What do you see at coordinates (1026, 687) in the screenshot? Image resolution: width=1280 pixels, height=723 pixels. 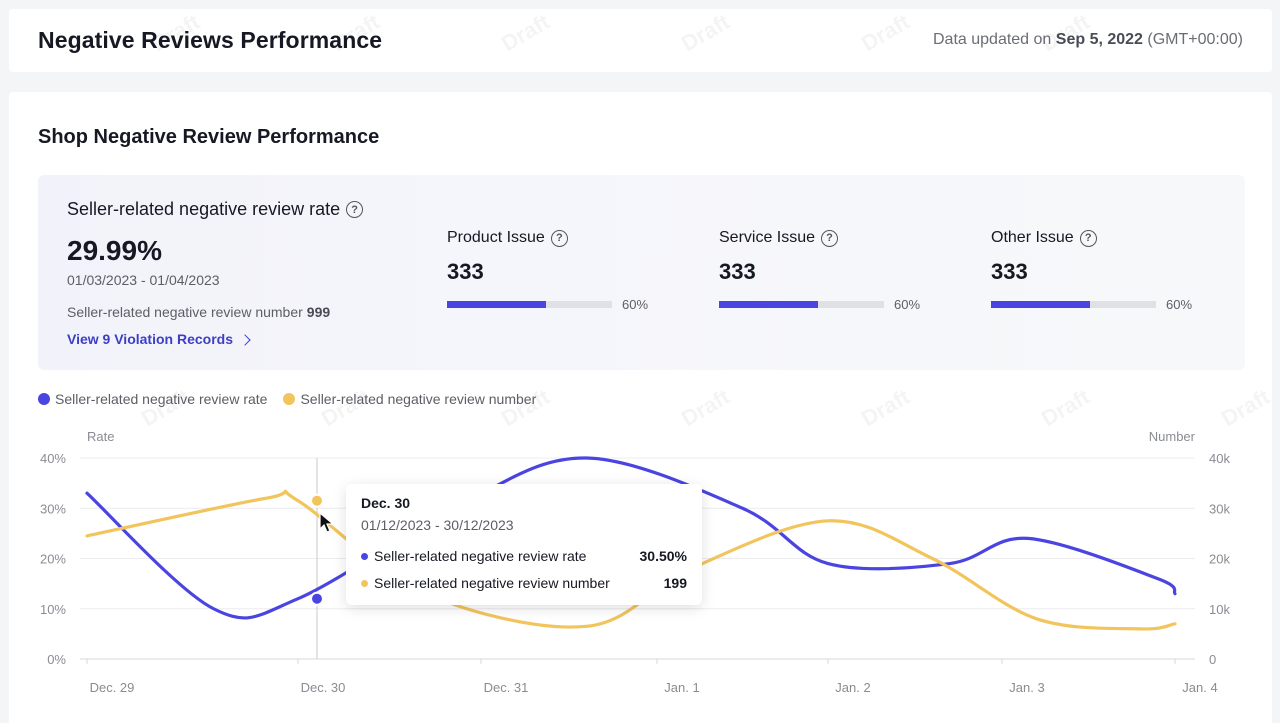 I see `x-tick-label: Jan. 3` at bounding box center [1026, 687].